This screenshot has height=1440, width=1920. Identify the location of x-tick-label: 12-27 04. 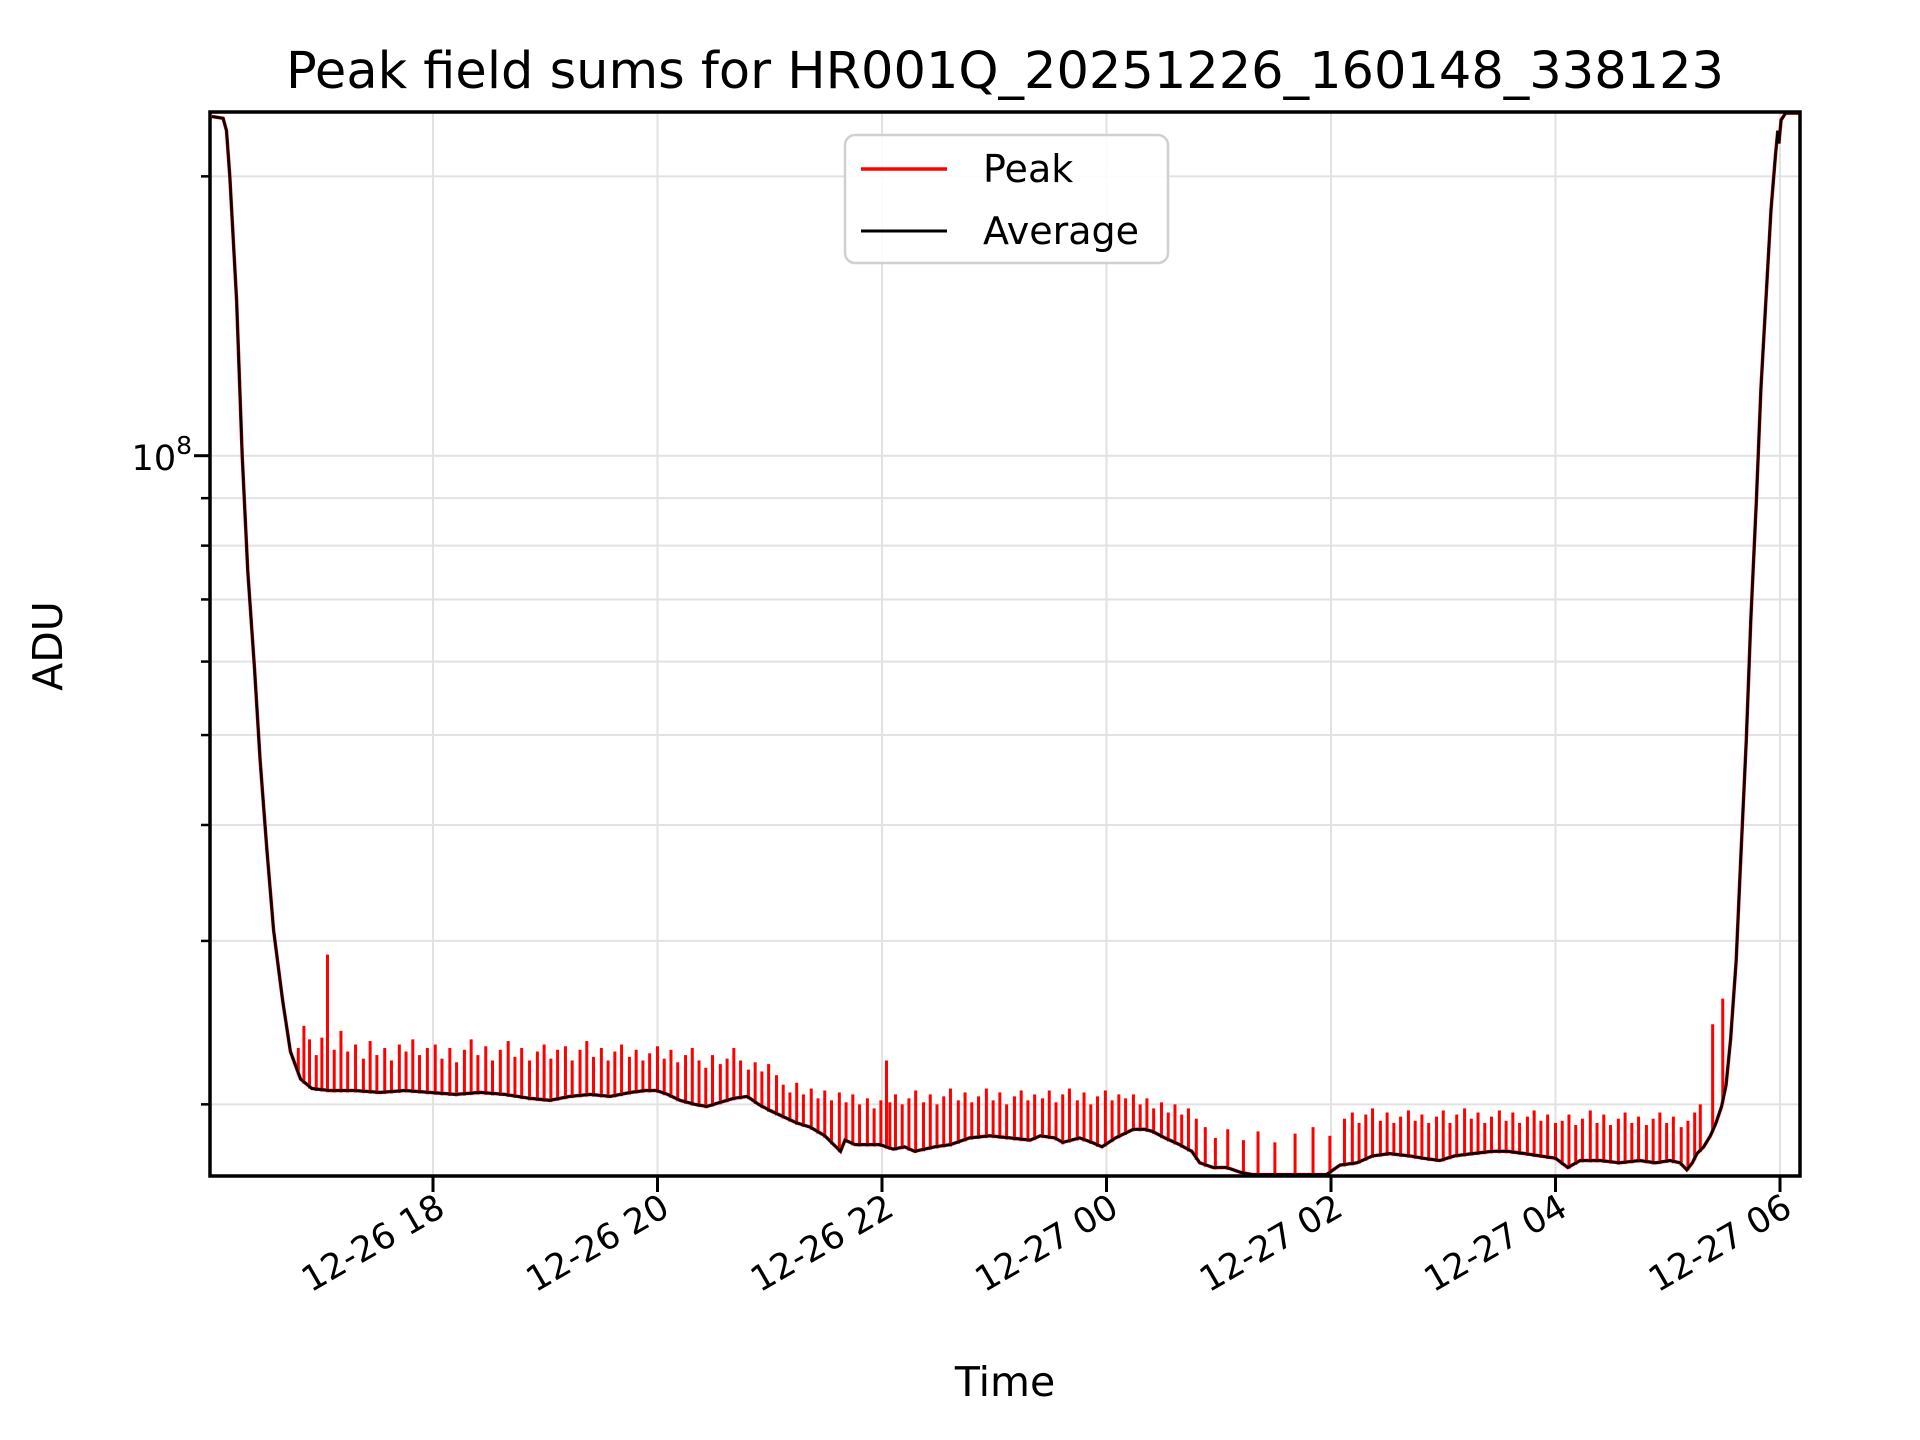
(1496, 1243).